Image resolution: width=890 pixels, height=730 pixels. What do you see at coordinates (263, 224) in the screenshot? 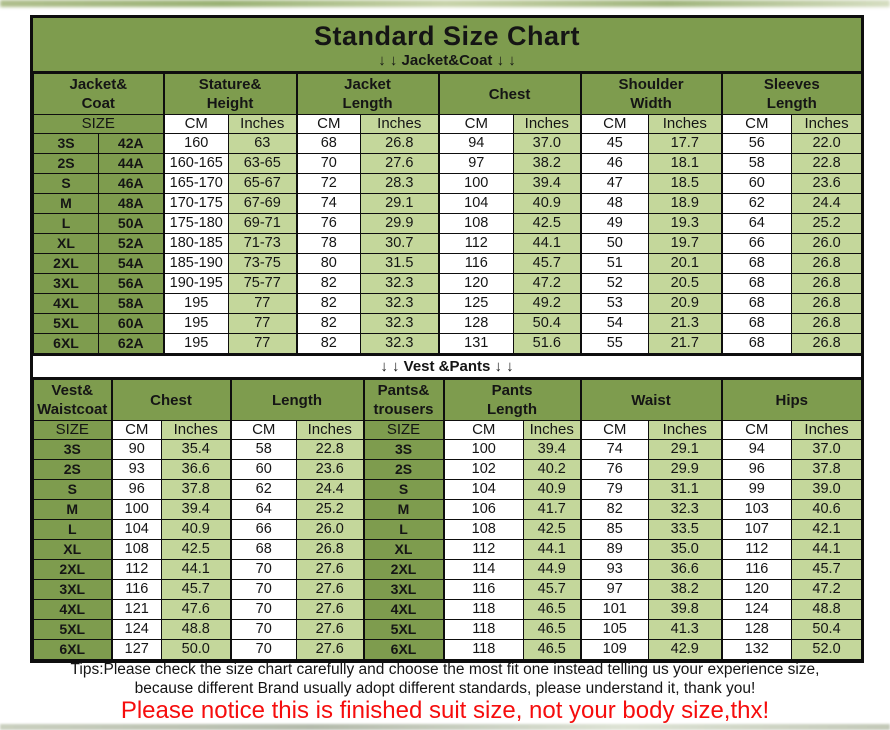
I see `value-cell: 69-71` at bounding box center [263, 224].